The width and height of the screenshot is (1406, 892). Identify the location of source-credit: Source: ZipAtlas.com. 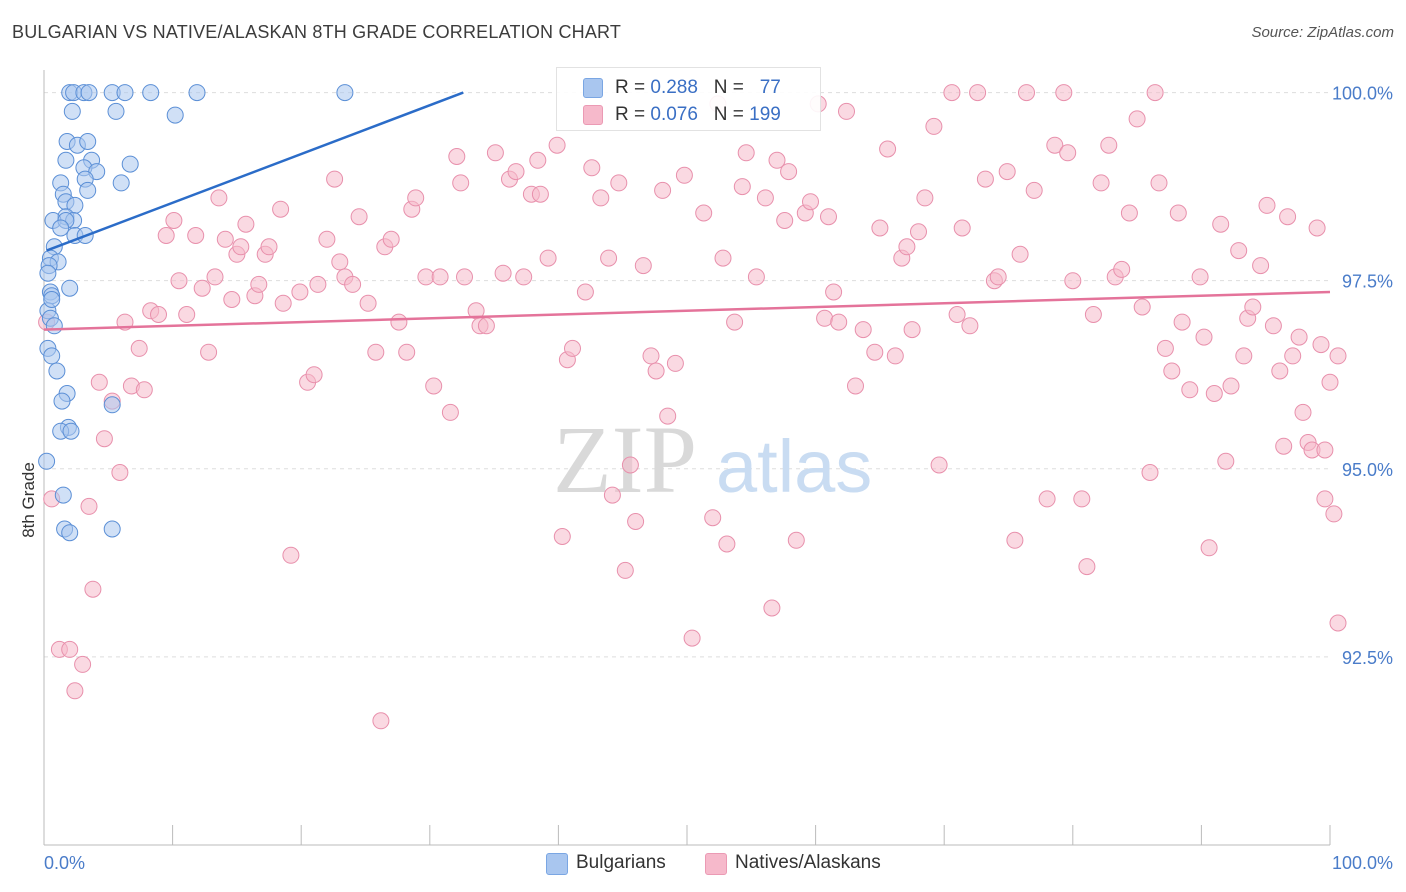
(1322, 32).